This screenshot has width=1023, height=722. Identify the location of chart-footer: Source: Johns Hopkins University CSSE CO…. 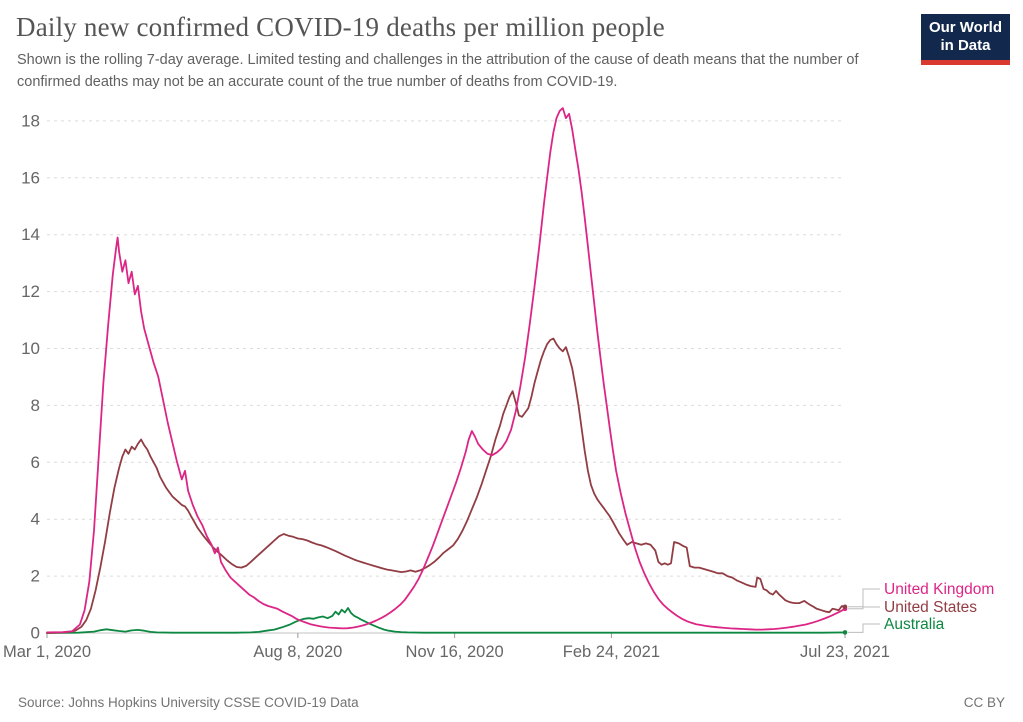
(511, 702).